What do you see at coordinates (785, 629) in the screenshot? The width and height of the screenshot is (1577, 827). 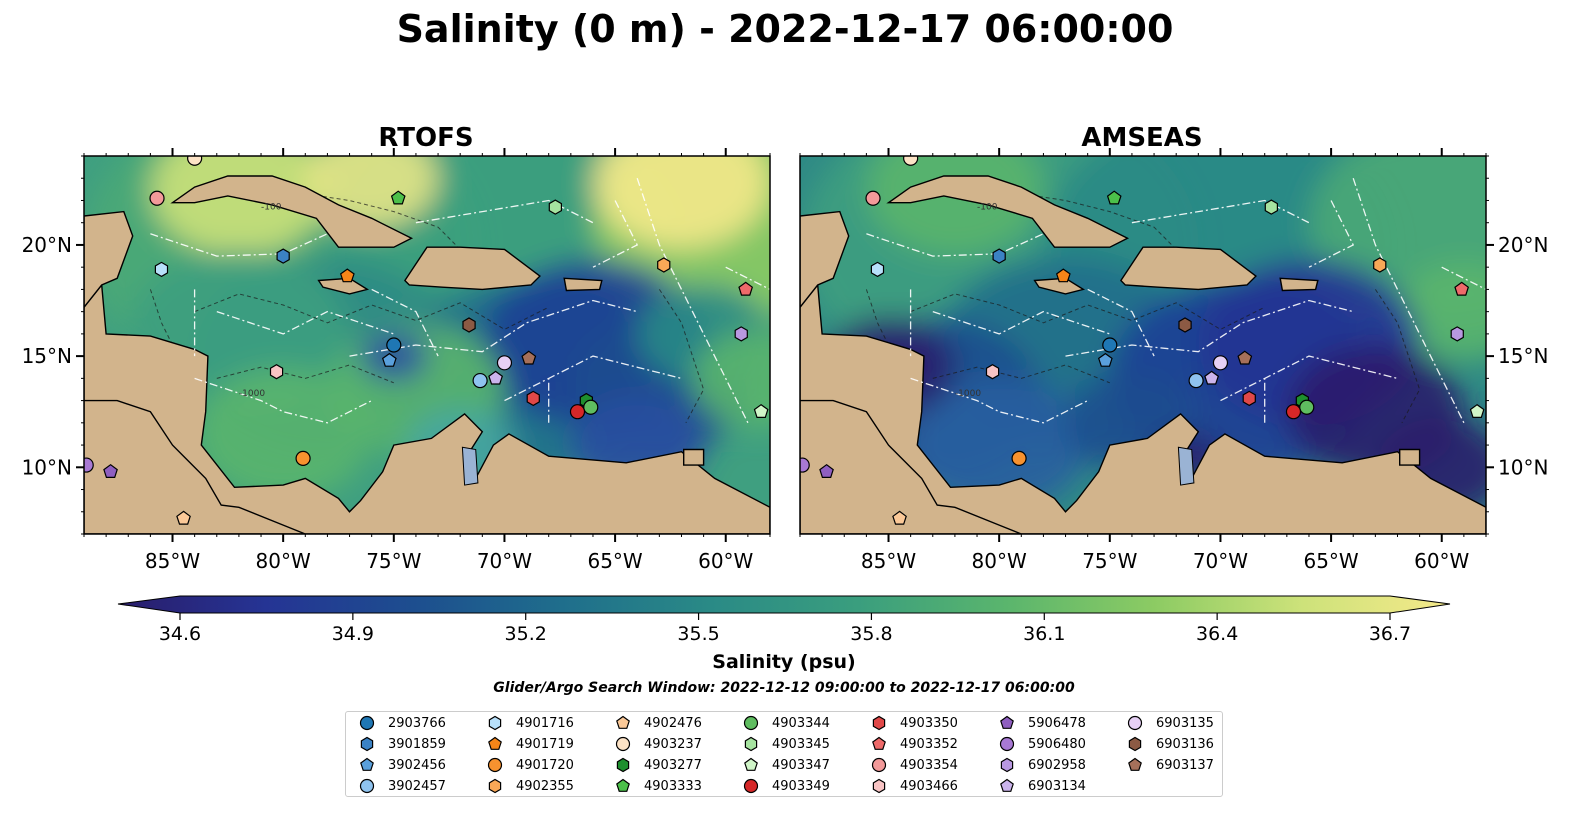 I see `colorbar-ticks: 34.6 34.9 35.2 35.5 35.8 36.1 36.4 36.7` at bounding box center [785, 629].